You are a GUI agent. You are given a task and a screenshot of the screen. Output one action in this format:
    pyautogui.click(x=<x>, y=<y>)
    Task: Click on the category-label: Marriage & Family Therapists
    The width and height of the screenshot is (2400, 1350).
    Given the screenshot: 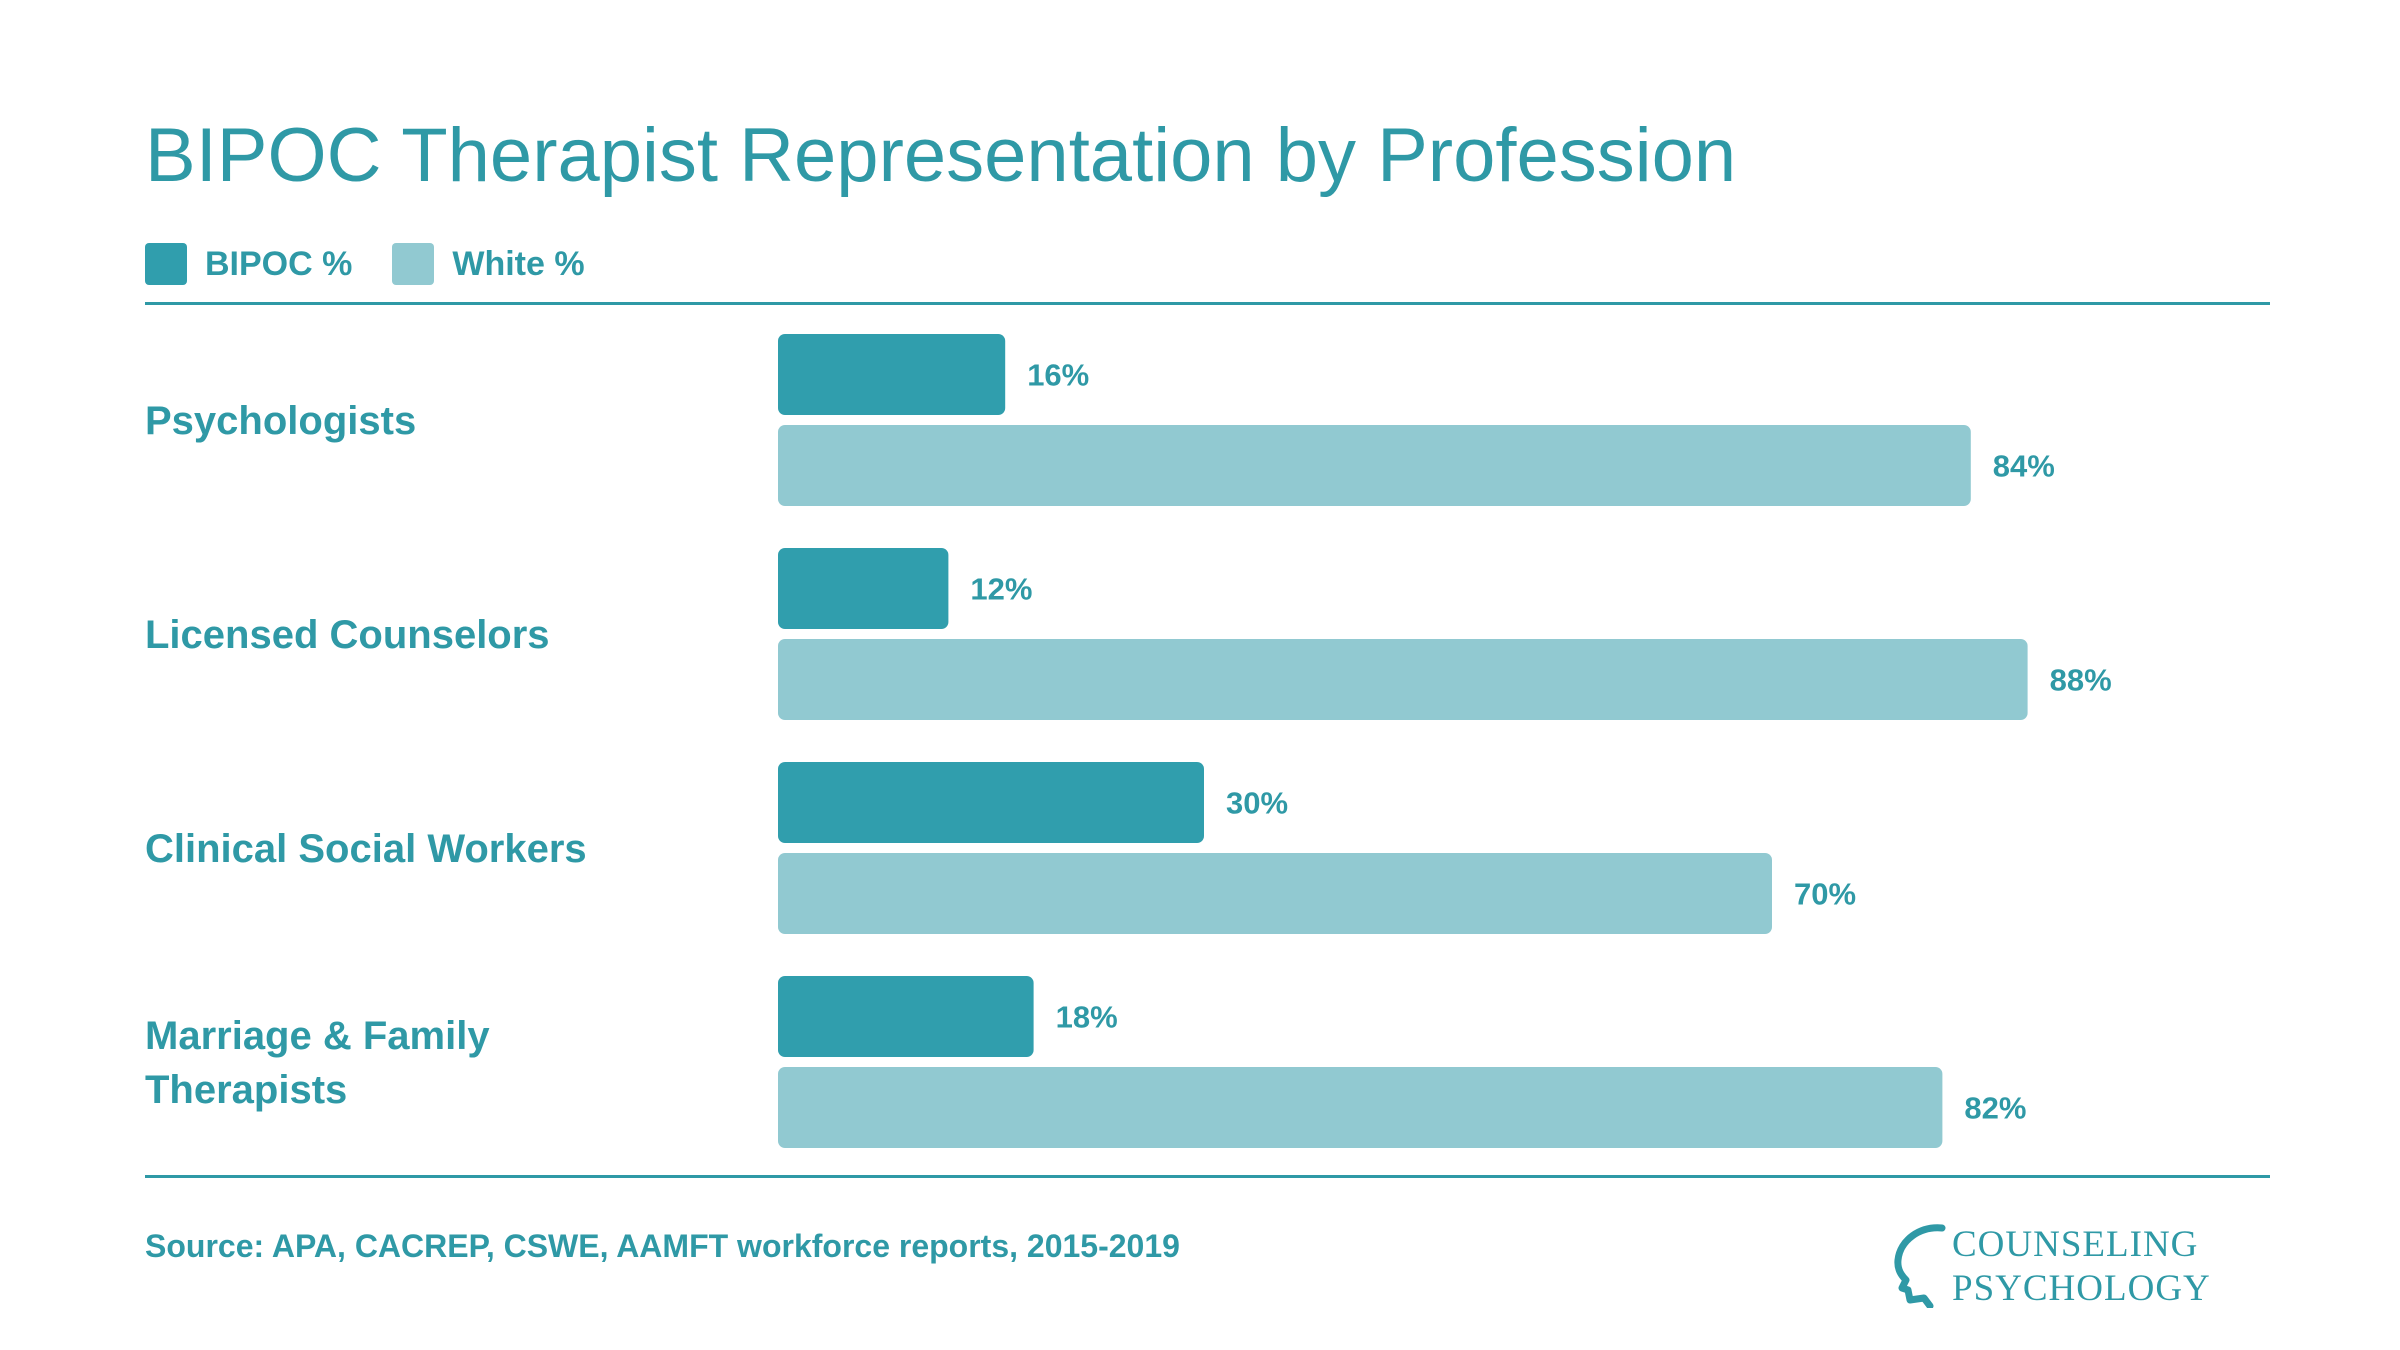 What is the action you would take?
    pyautogui.click(x=317, y=1063)
    